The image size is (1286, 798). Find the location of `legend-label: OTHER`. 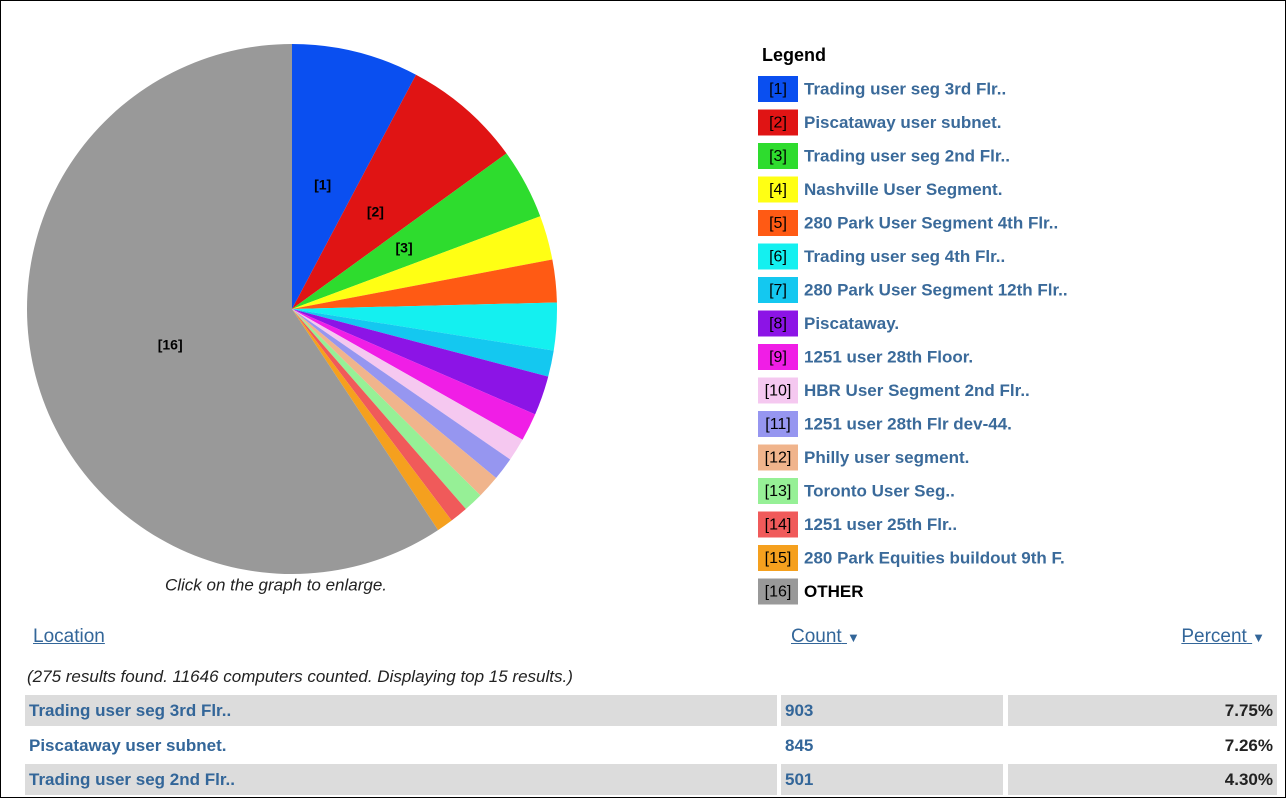

legend-label: OTHER is located at coordinates (834, 591).